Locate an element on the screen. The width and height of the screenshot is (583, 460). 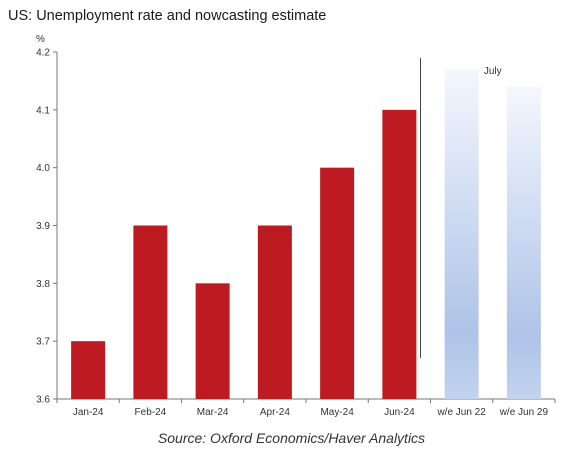
y-tick-label: 3.7 is located at coordinates (43, 342).